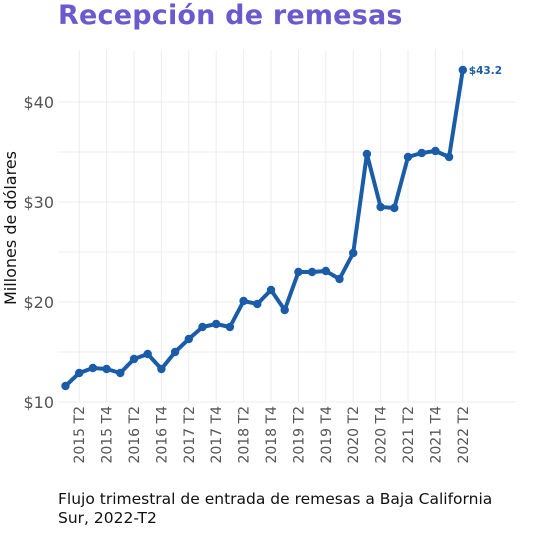 This screenshot has height=540, width=540. What do you see at coordinates (230, 15) in the screenshot?
I see `chart-title: Recepción de remesas` at bounding box center [230, 15].